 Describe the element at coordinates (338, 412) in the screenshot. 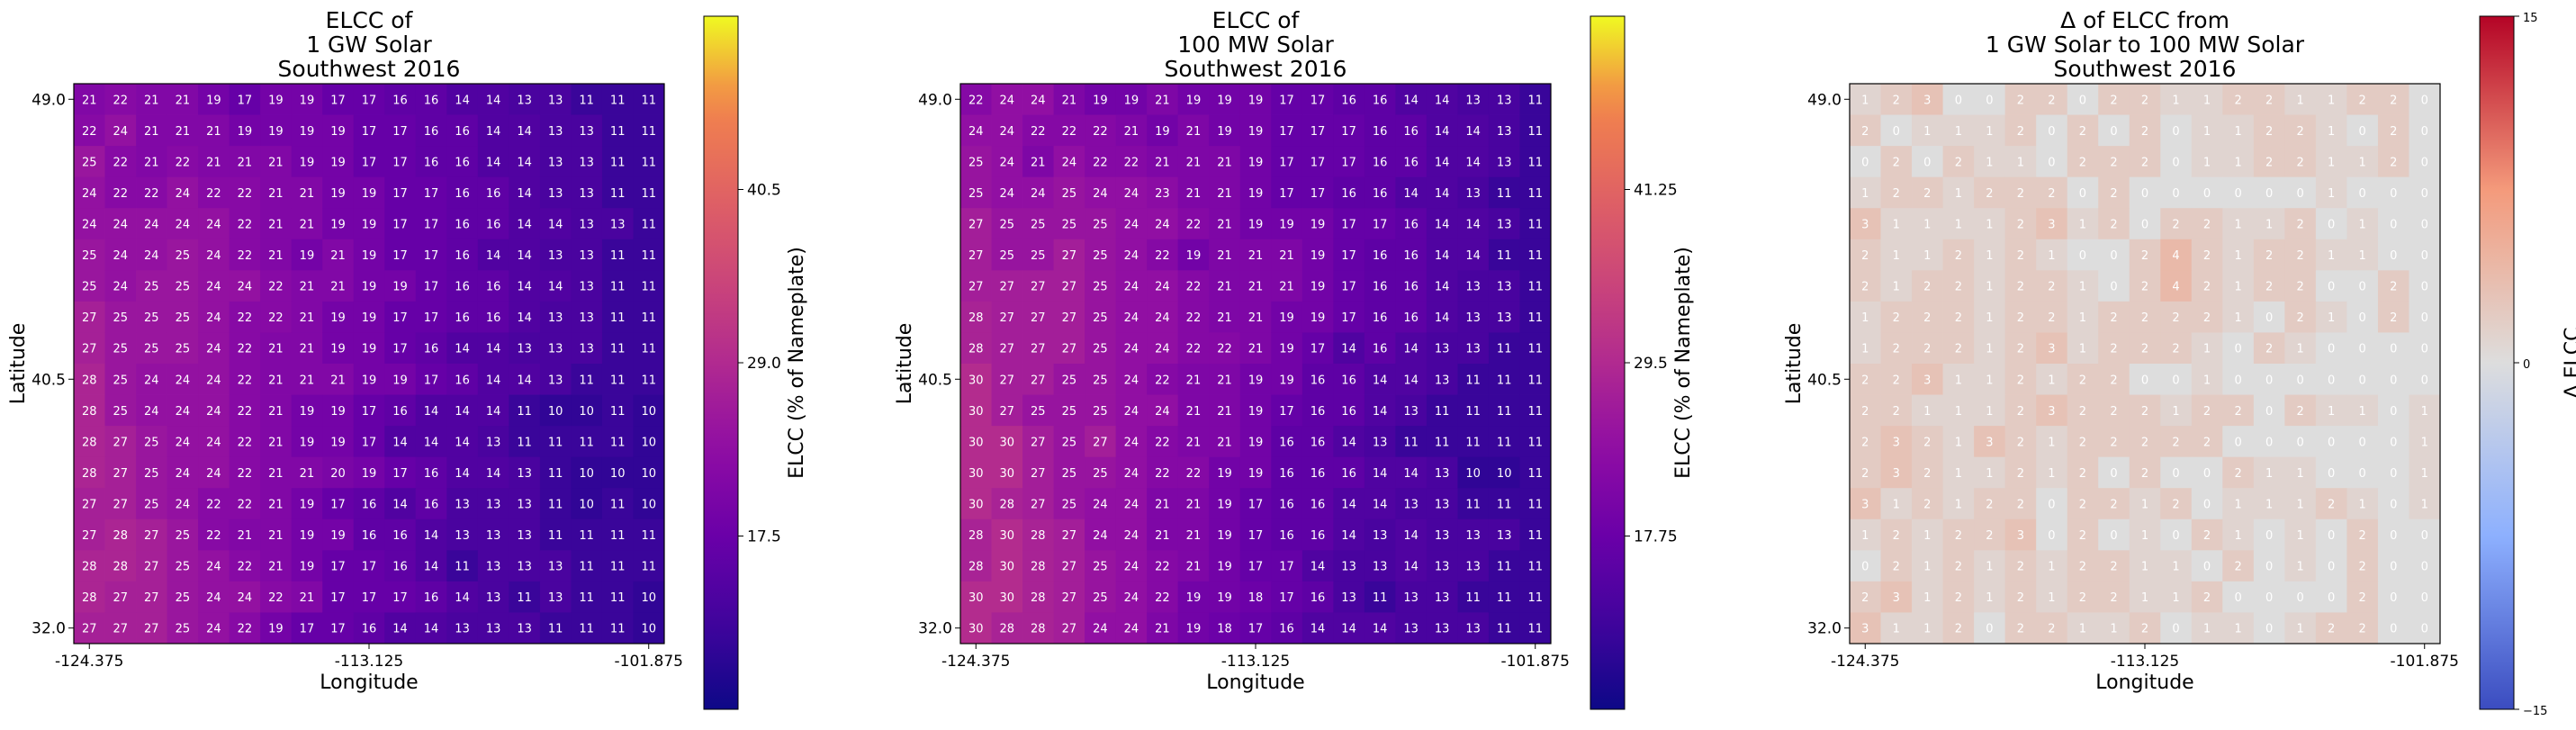

I see `cell-label: 19` at that location.